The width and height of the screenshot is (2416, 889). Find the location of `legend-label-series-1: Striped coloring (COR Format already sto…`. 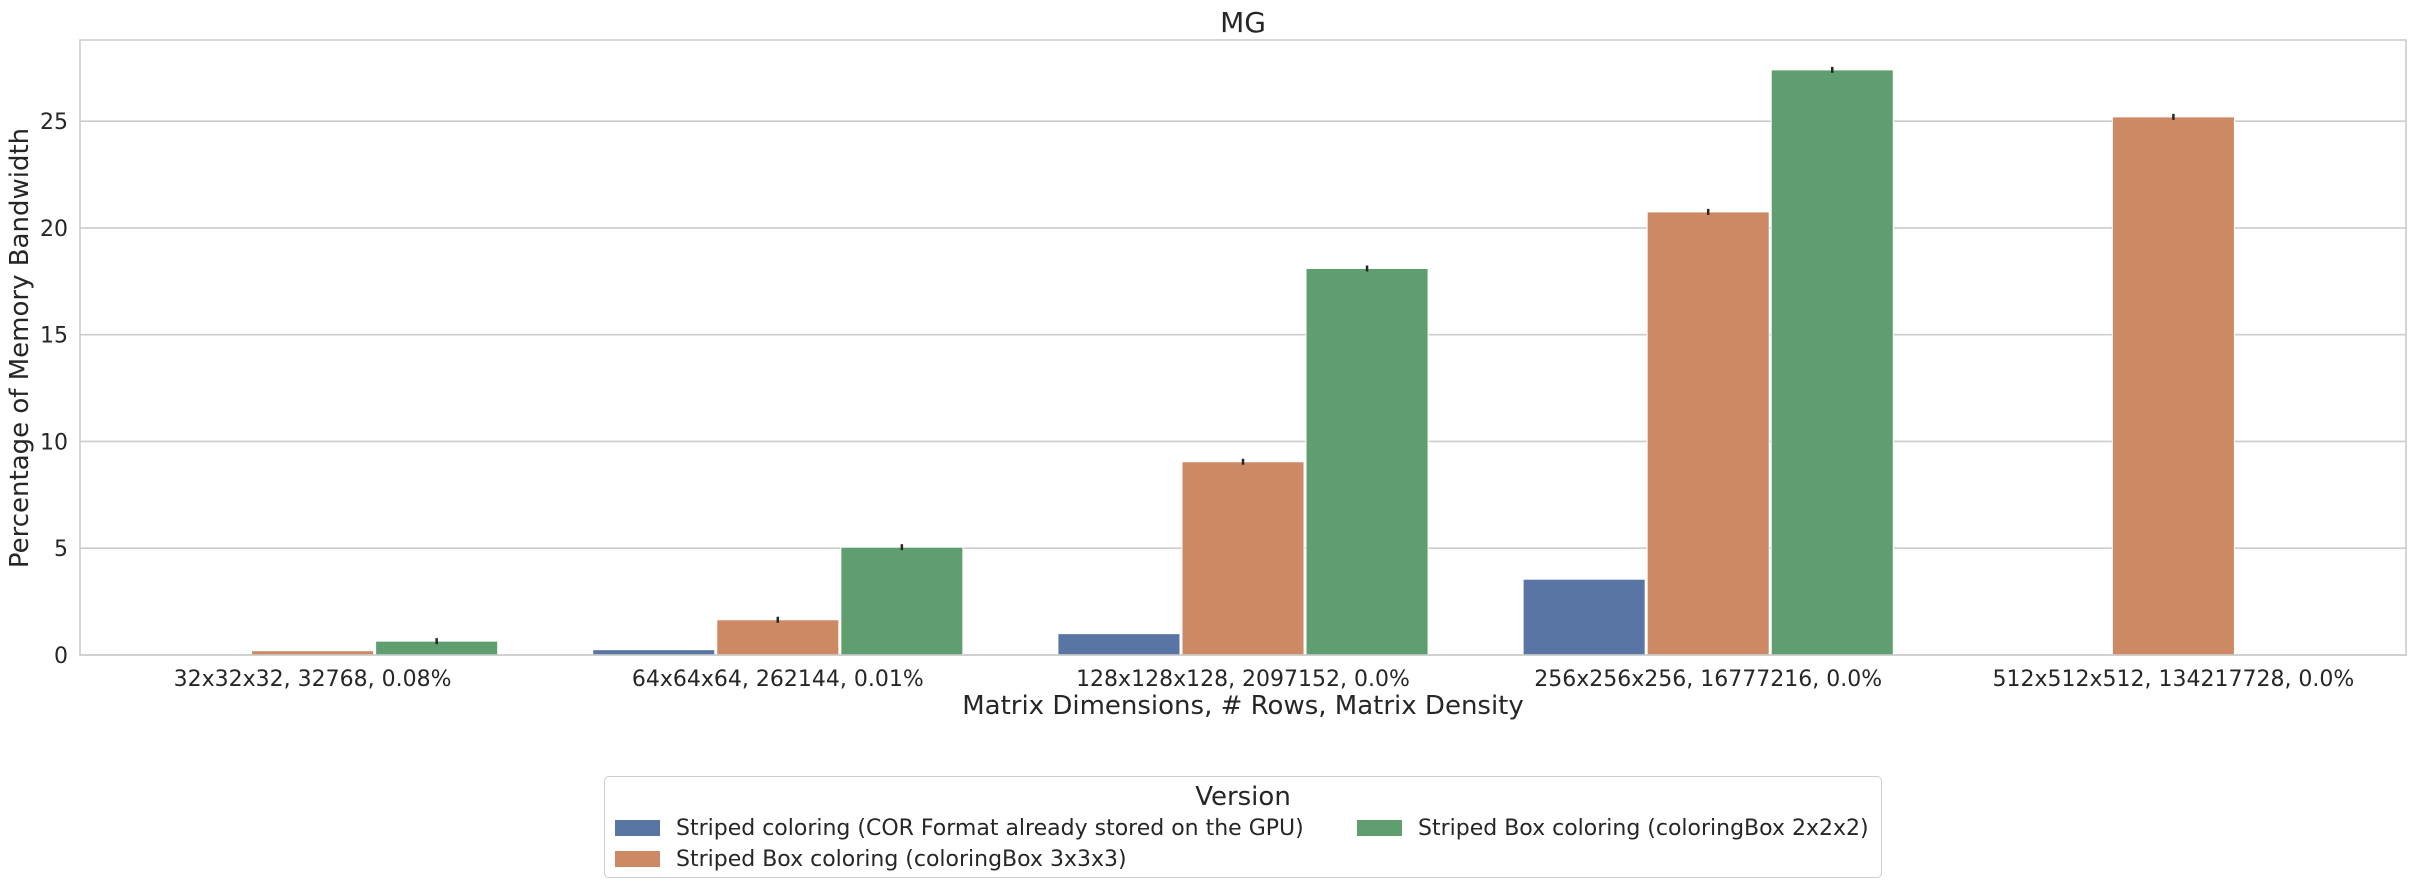

legend-label-series-1: Striped coloring (COR Format already sto… is located at coordinates (990, 828).